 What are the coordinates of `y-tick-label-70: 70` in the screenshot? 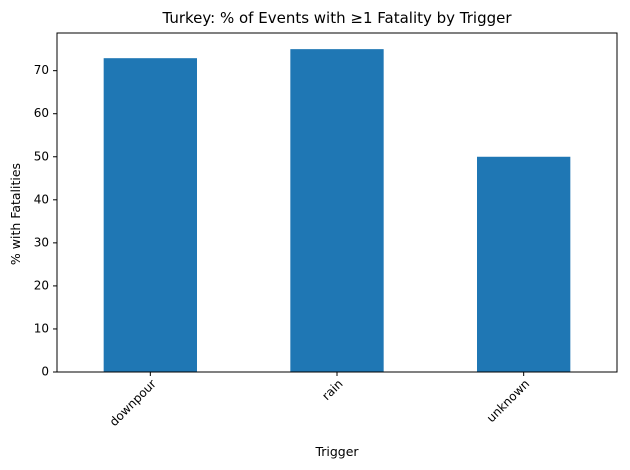 It's located at (41, 70).